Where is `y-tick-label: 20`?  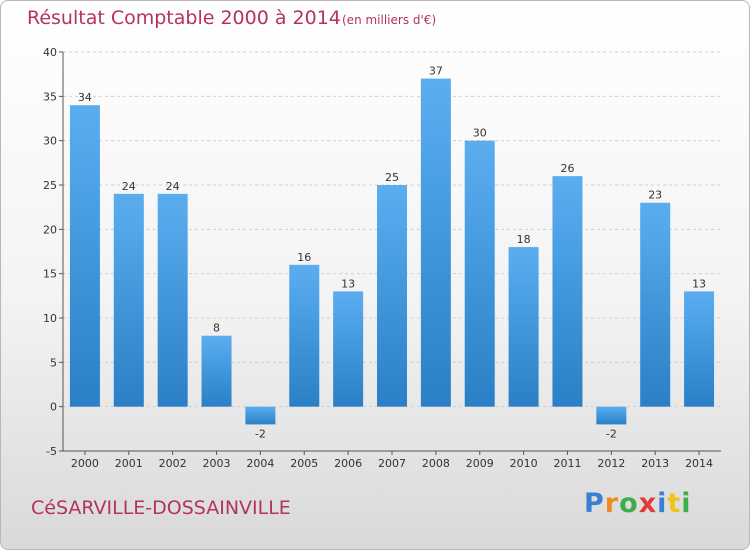
y-tick-label: 20 is located at coordinates (50, 229).